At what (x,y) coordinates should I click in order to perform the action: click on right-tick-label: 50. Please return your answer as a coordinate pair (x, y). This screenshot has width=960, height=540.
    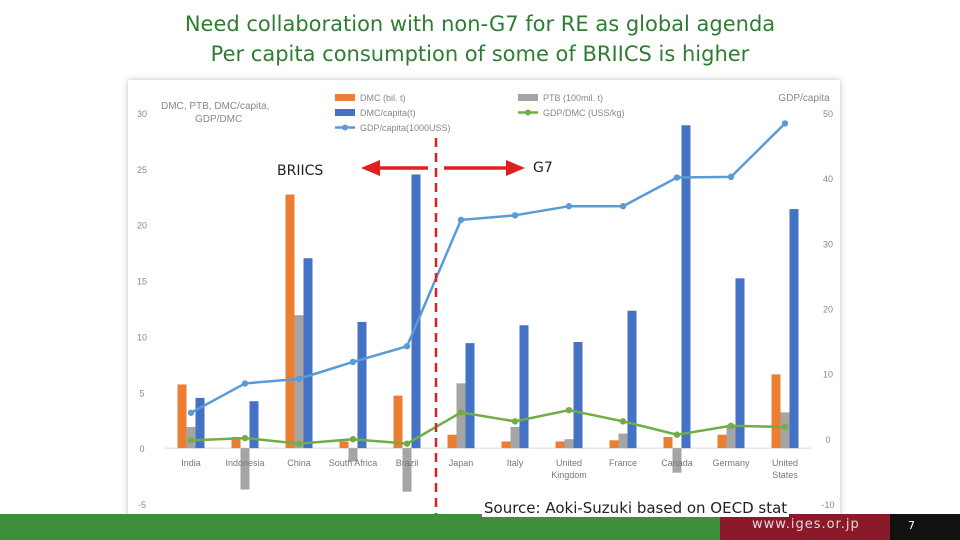
    Looking at the image, I should click on (828, 114).